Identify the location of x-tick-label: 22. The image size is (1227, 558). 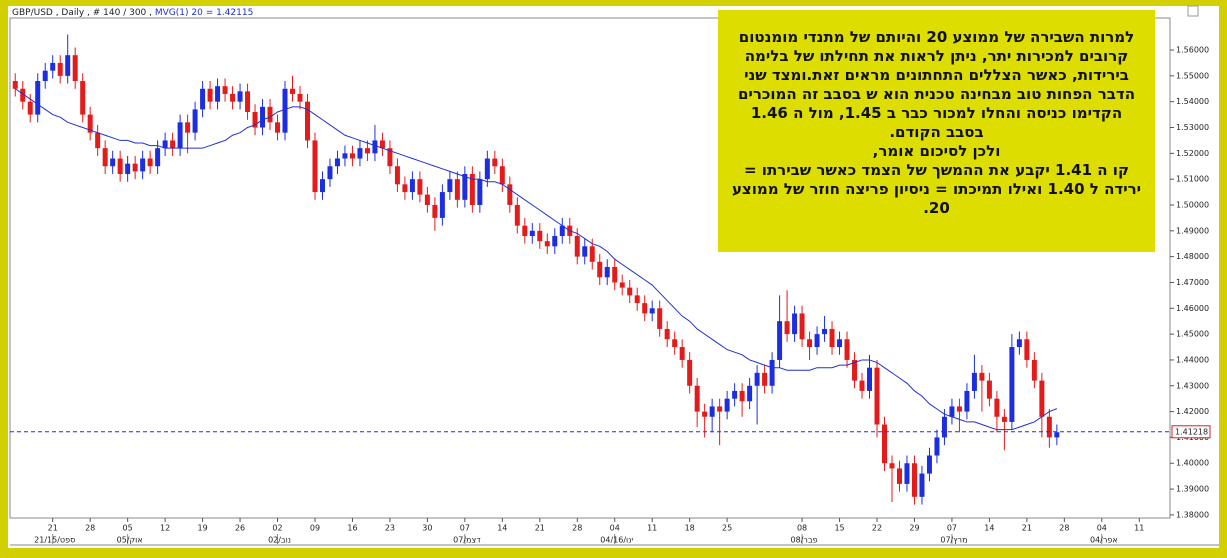
(877, 528).